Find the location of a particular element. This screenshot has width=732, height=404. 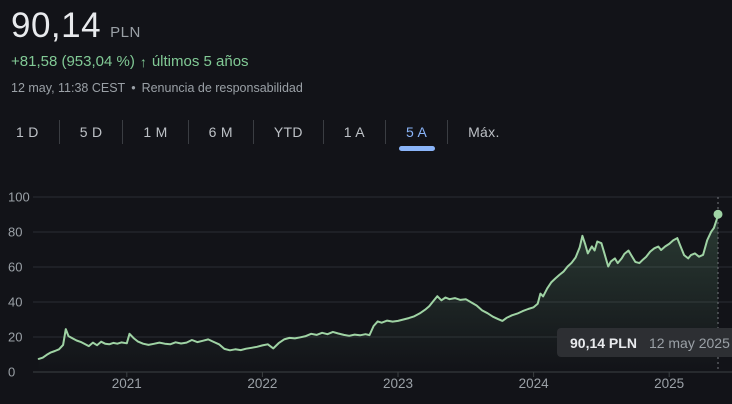

arrow-up-icon: ↑ is located at coordinates (143, 61).